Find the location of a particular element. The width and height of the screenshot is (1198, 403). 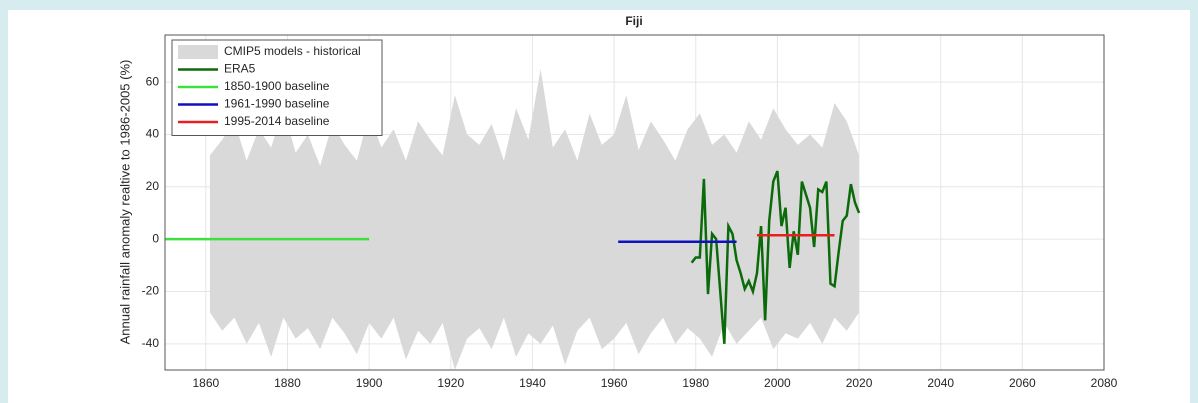

x-tick-label: 1940 is located at coordinates (532, 383).